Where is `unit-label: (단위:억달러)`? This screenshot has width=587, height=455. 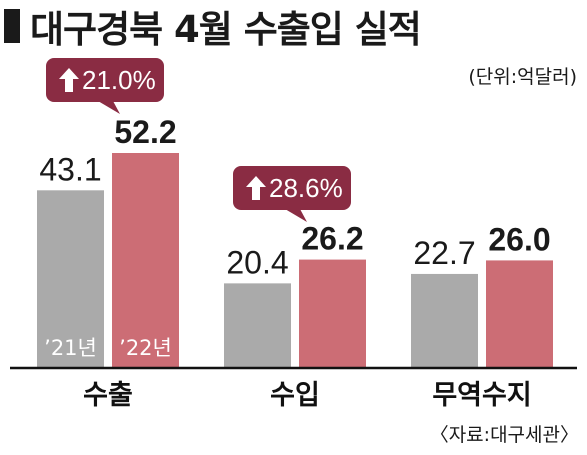
unit-label: (단위:억달러) is located at coordinates (522, 77).